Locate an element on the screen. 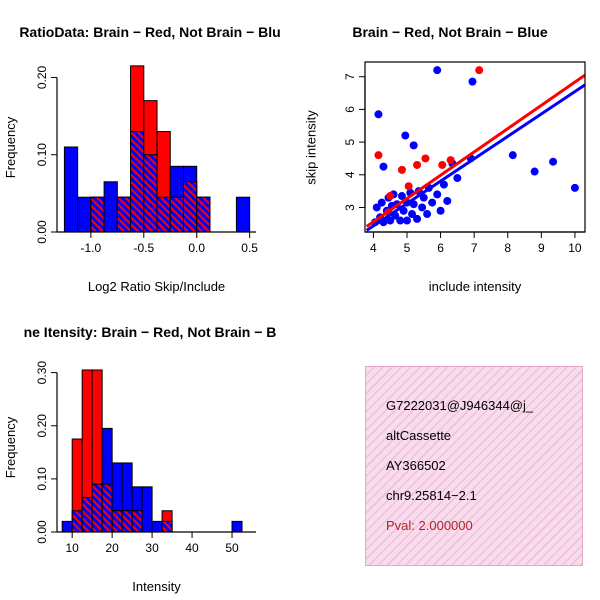 The image size is (600, 600). hist-ratio-x-axis-label: Log2 Ratio Skip/Include is located at coordinates (156, 286).